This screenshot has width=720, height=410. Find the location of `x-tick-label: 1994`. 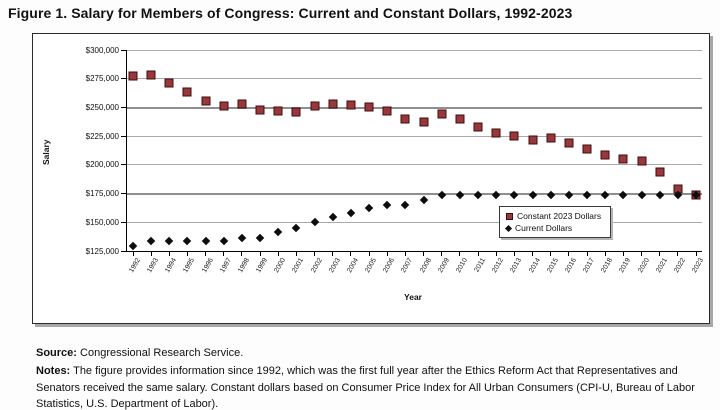

x-tick-label: 1994 is located at coordinates (171, 265).